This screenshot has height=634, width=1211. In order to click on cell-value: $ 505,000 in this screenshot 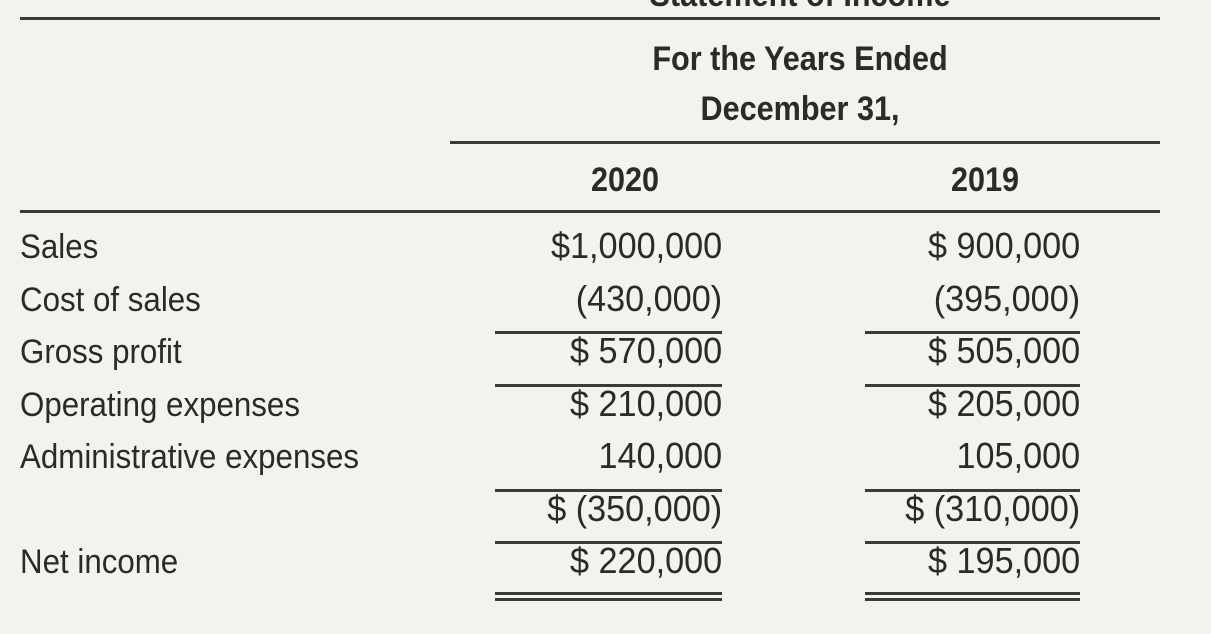, I will do `click(1003, 350)`.